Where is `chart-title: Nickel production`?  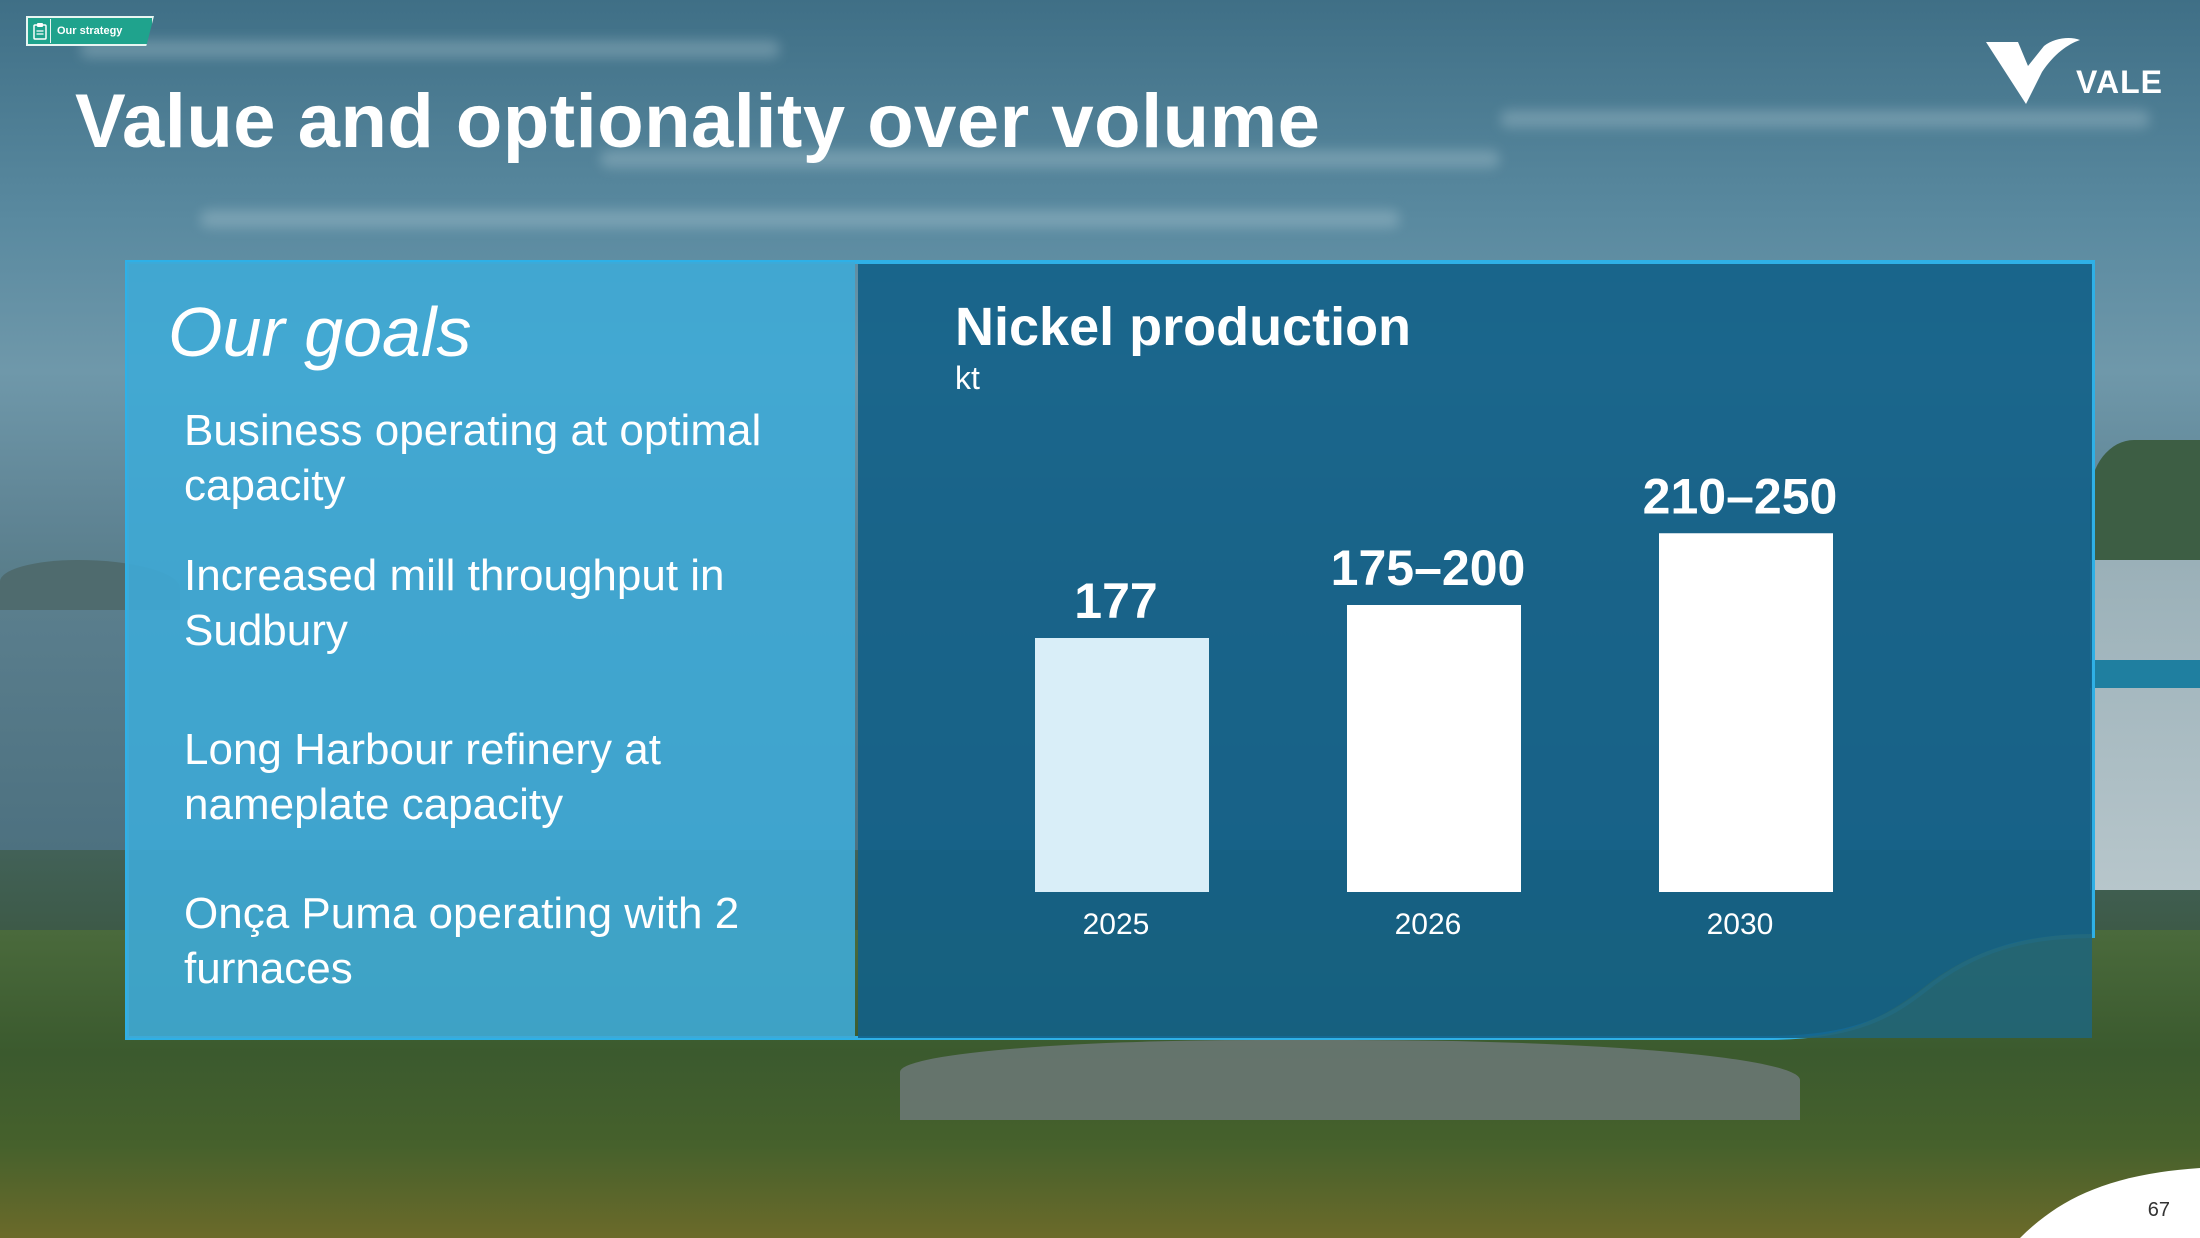 chart-title: Nickel production is located at coordinates (1183, 327).